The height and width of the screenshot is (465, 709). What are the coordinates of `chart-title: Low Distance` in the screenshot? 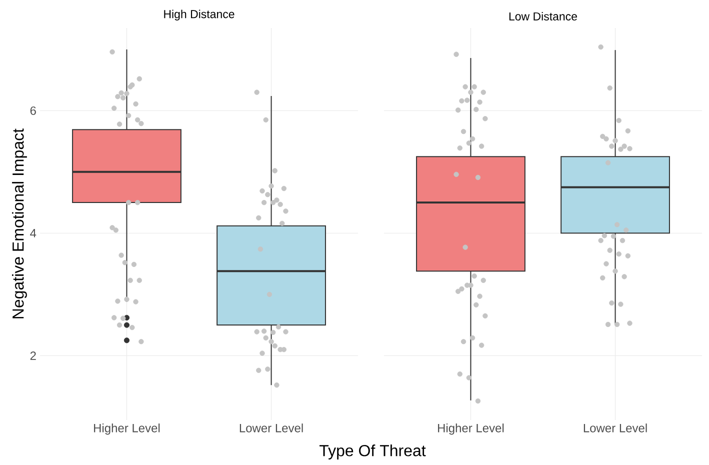 It's located at (543, 16).